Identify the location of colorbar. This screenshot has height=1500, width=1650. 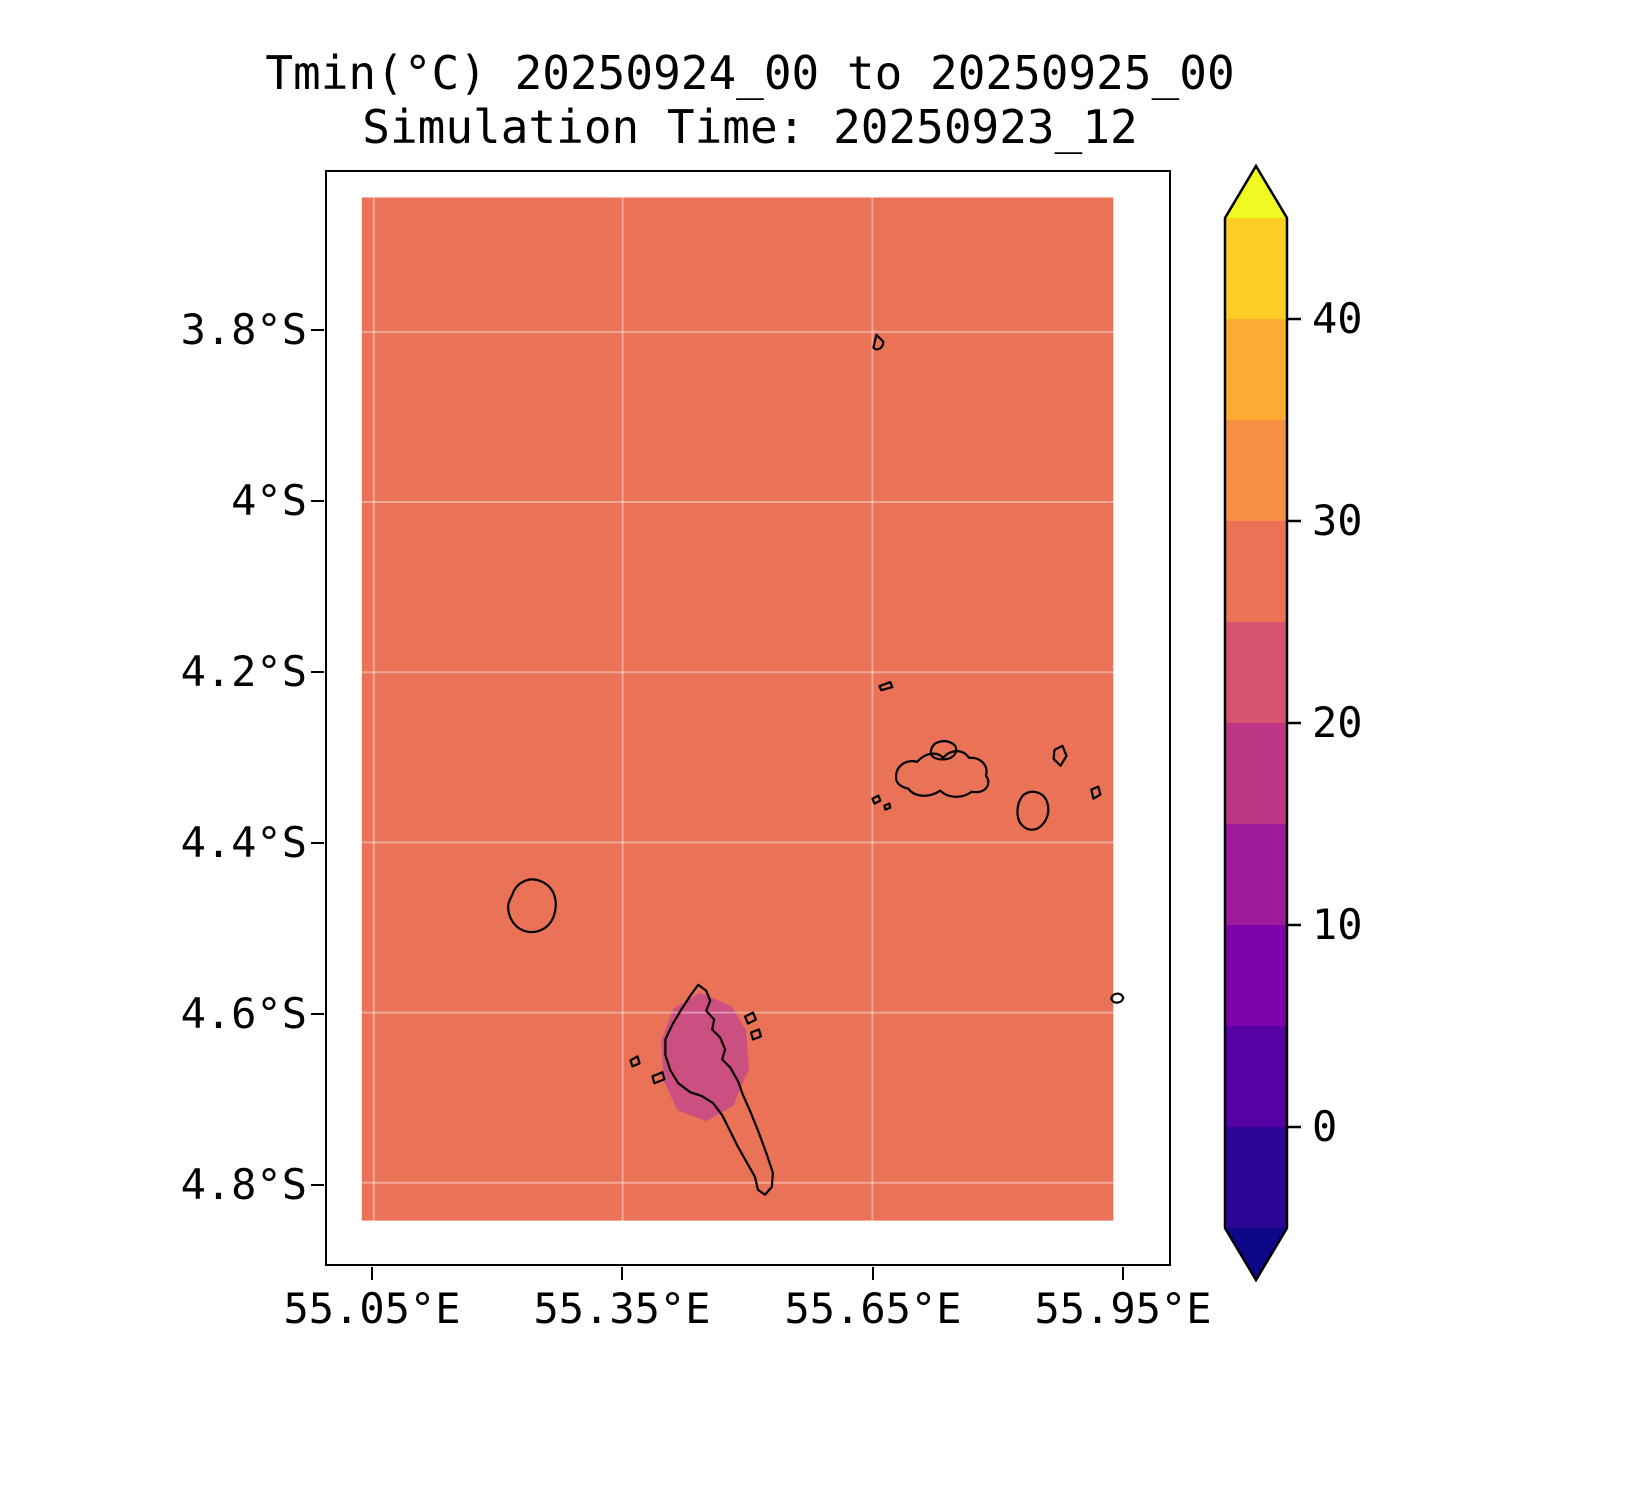
(1300, 735).